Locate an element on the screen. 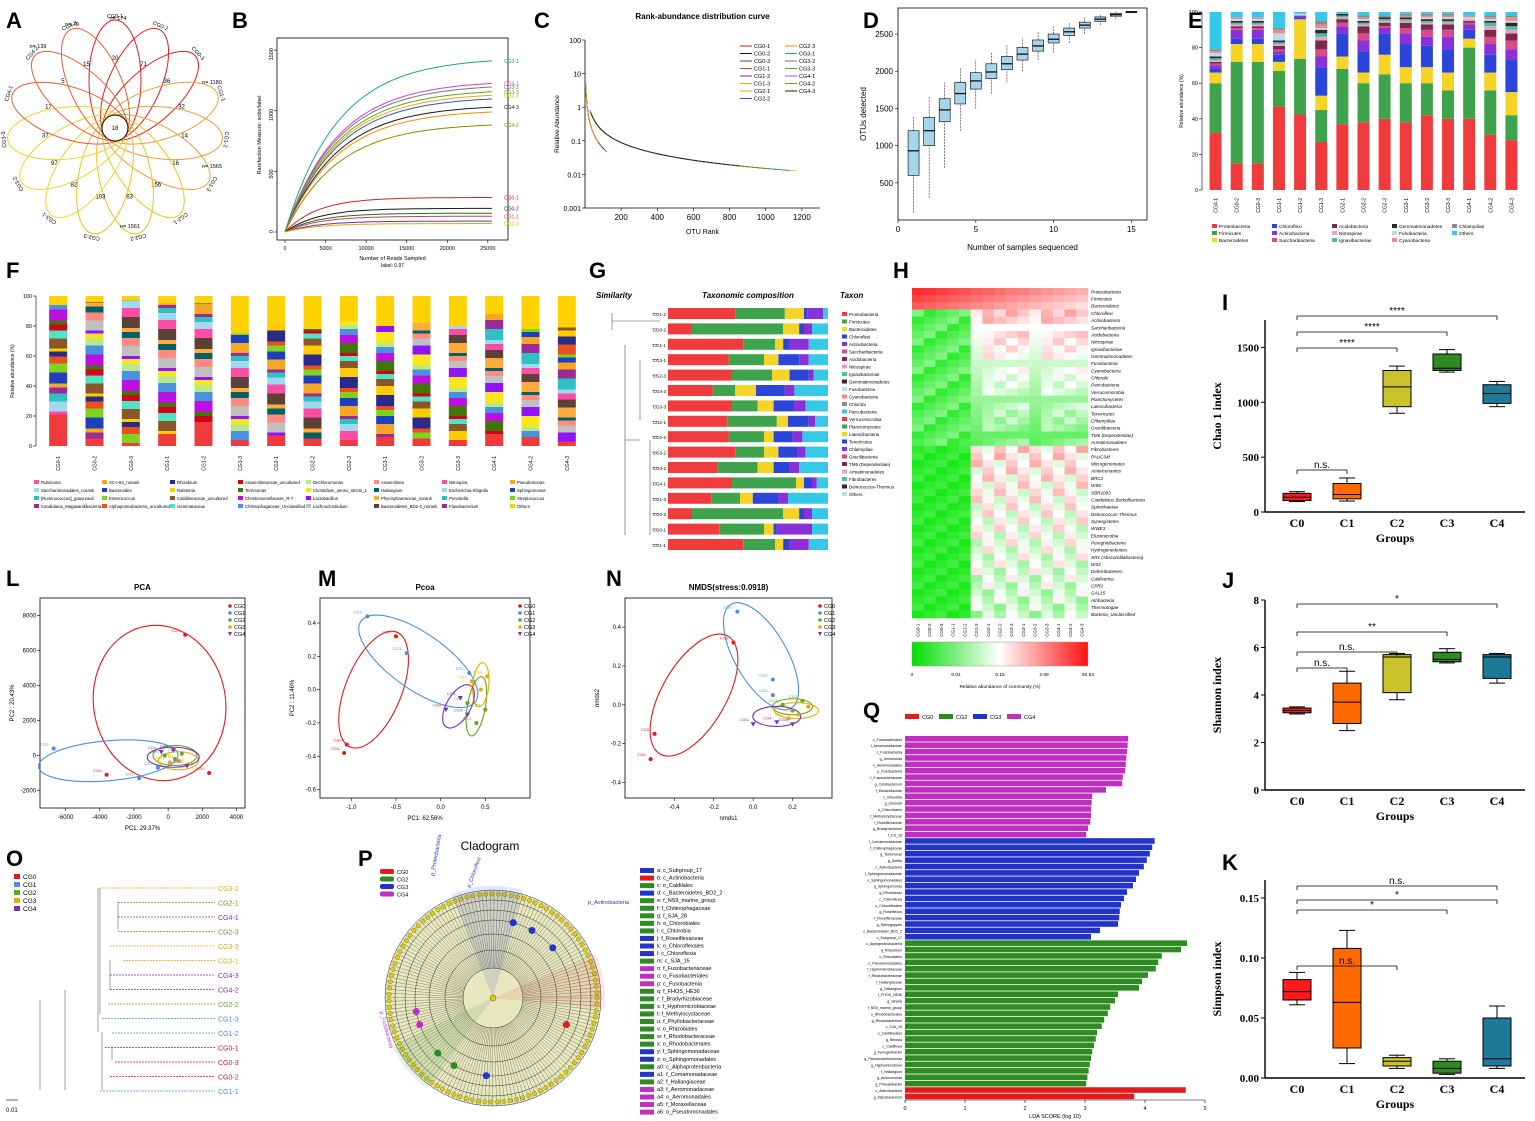  x-tick-label: 5000 is located at coordinates (325, 249).